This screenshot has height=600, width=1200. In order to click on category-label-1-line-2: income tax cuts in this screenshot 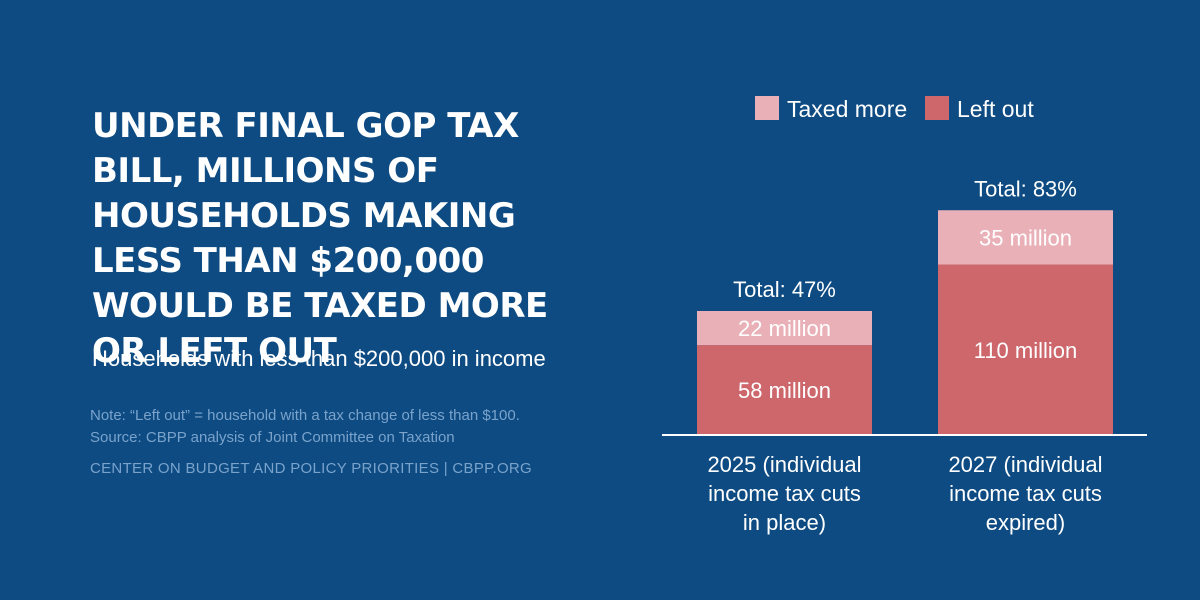, I will do `click(784, 493)`.